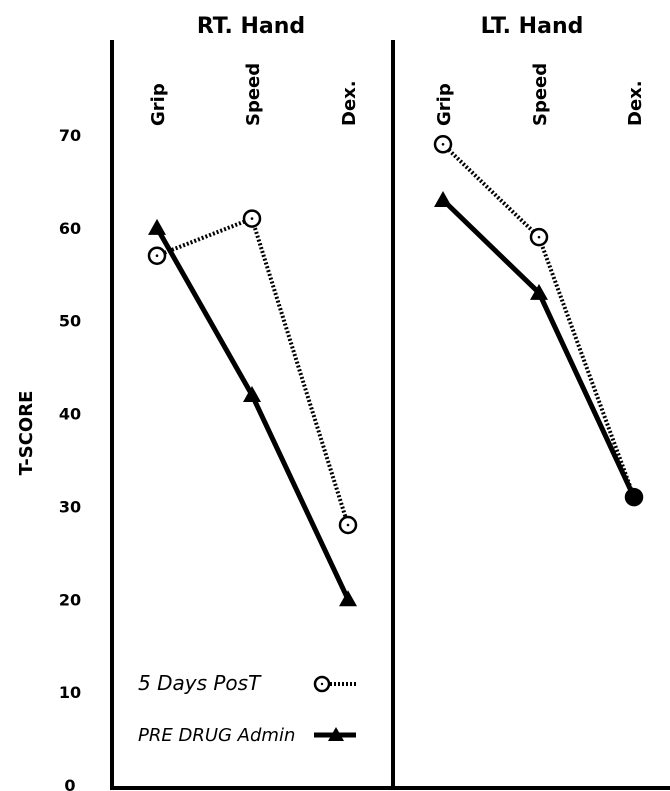 The width and height of the screenshot is (670, 791). I want to click on series-line-pre-drug-admin-rt, so click(252, 413).